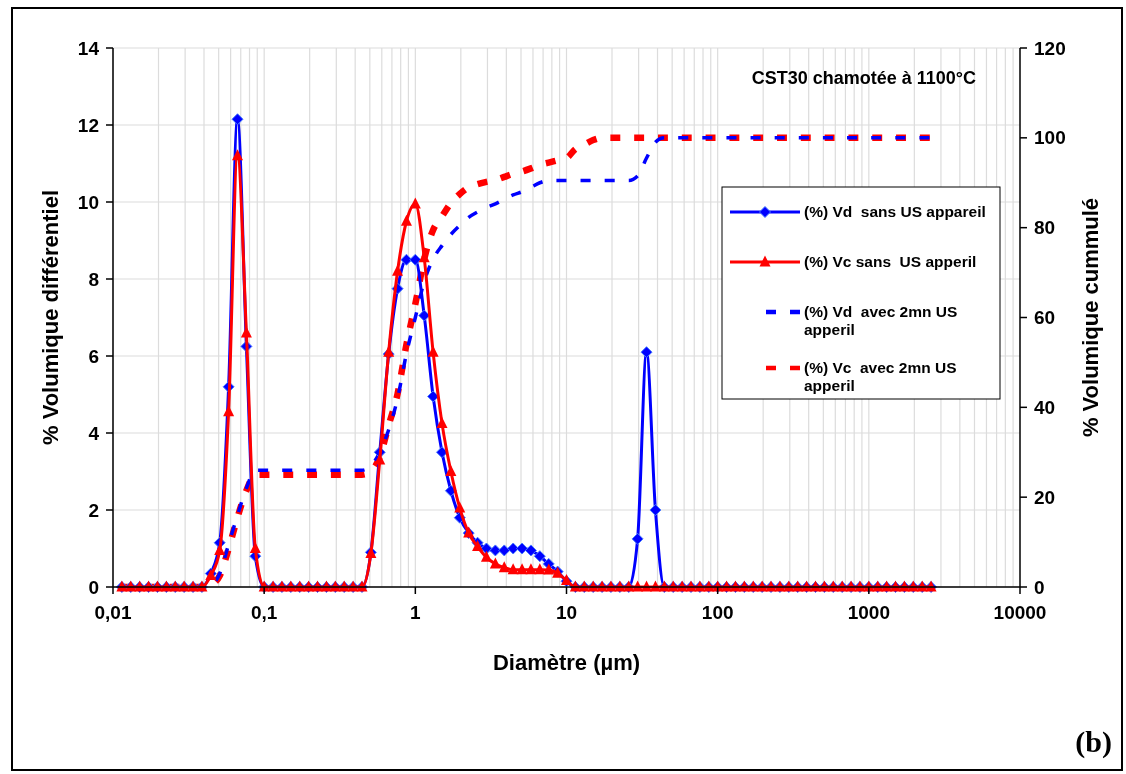  Describe the element at coordinates (93, 587) in the screenshot. I see `y-tick-label: 0` at that location.